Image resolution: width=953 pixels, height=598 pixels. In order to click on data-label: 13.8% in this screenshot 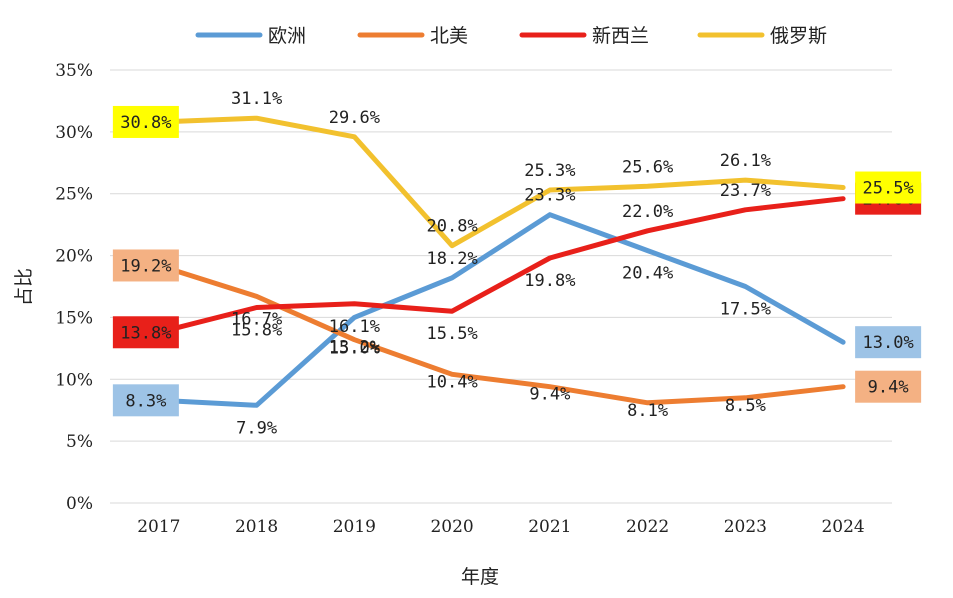, I will do `click(145, 333)`.